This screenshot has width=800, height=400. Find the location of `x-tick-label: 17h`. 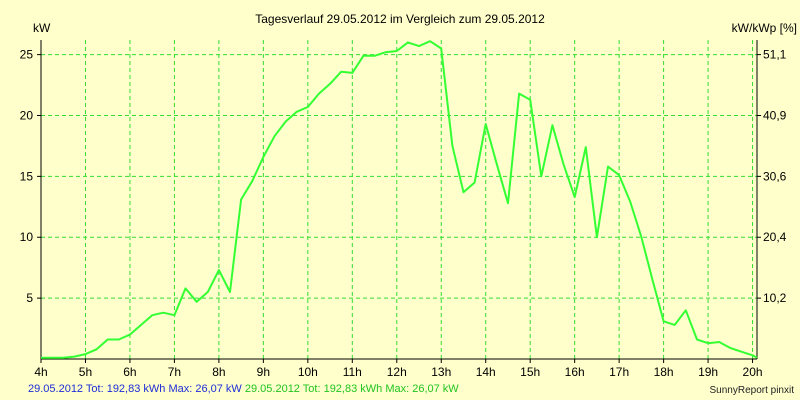

x-tick-label: 17h is located at coordinates (619, 372).